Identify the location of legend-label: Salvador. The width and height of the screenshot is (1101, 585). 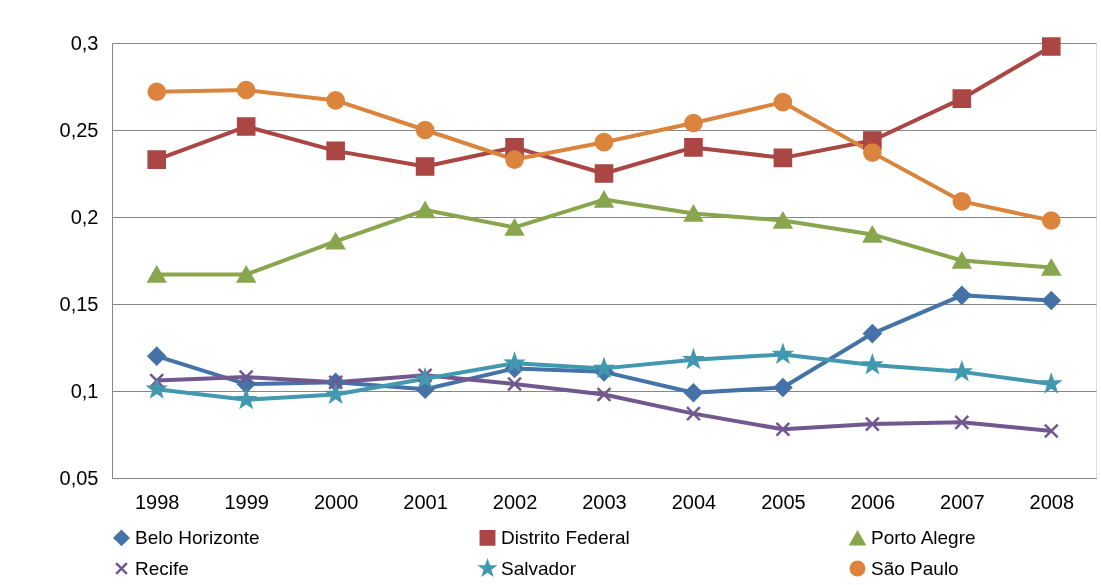
(539, 568).